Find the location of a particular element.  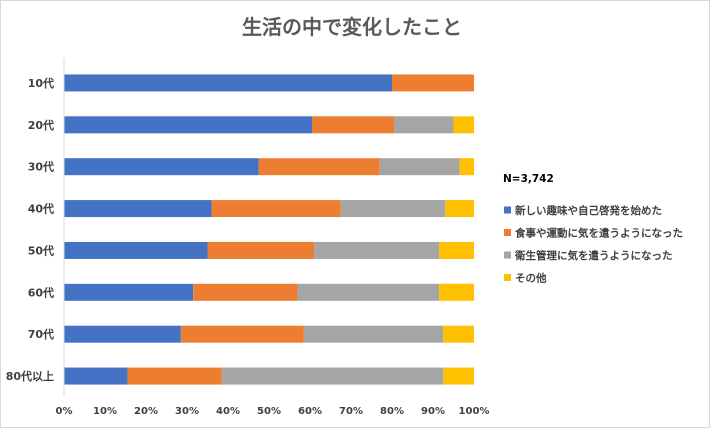

category-label: 70代 is located at coordinates (41, 334).